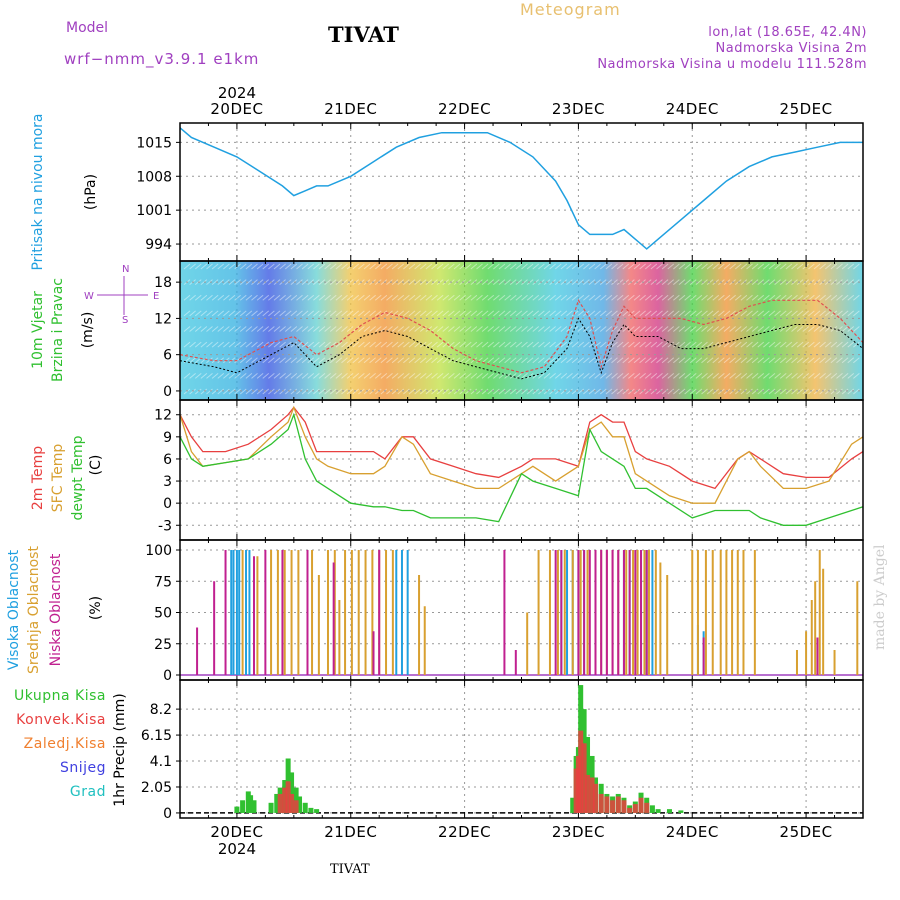 This screenshot has width=900, height=900. I want to click on compass-s: S, so click(125, 320).